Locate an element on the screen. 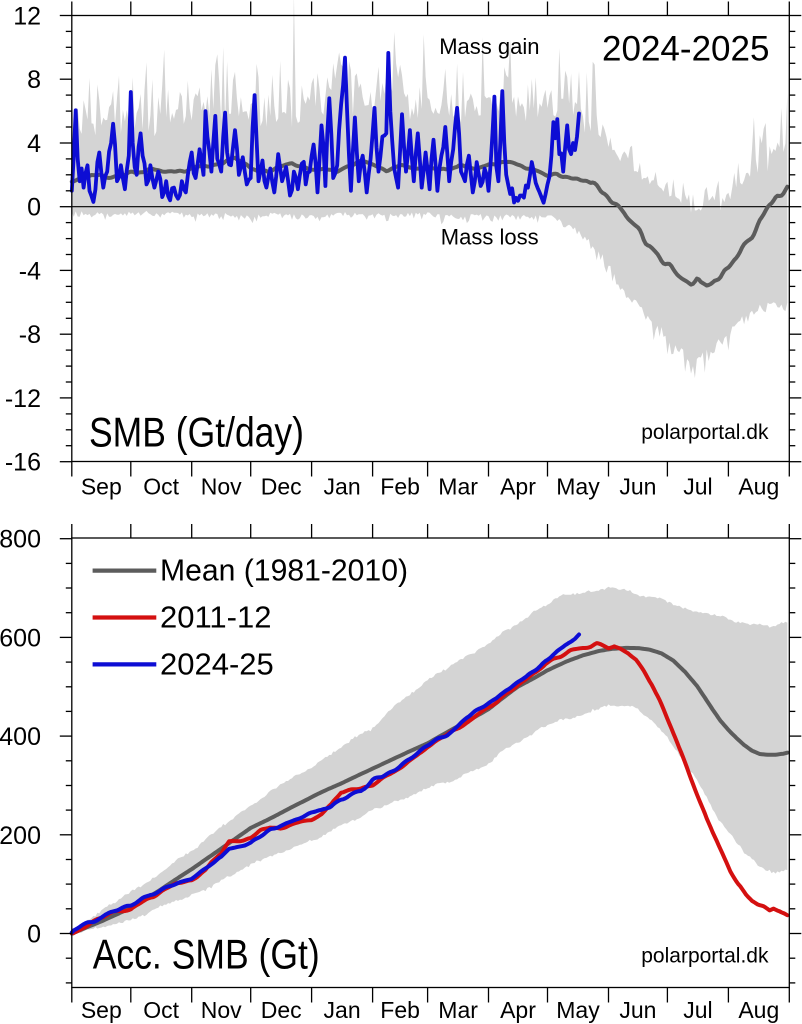 The image size is (802, 1024). svg-text: -12 is located at coordinates (23, 399).